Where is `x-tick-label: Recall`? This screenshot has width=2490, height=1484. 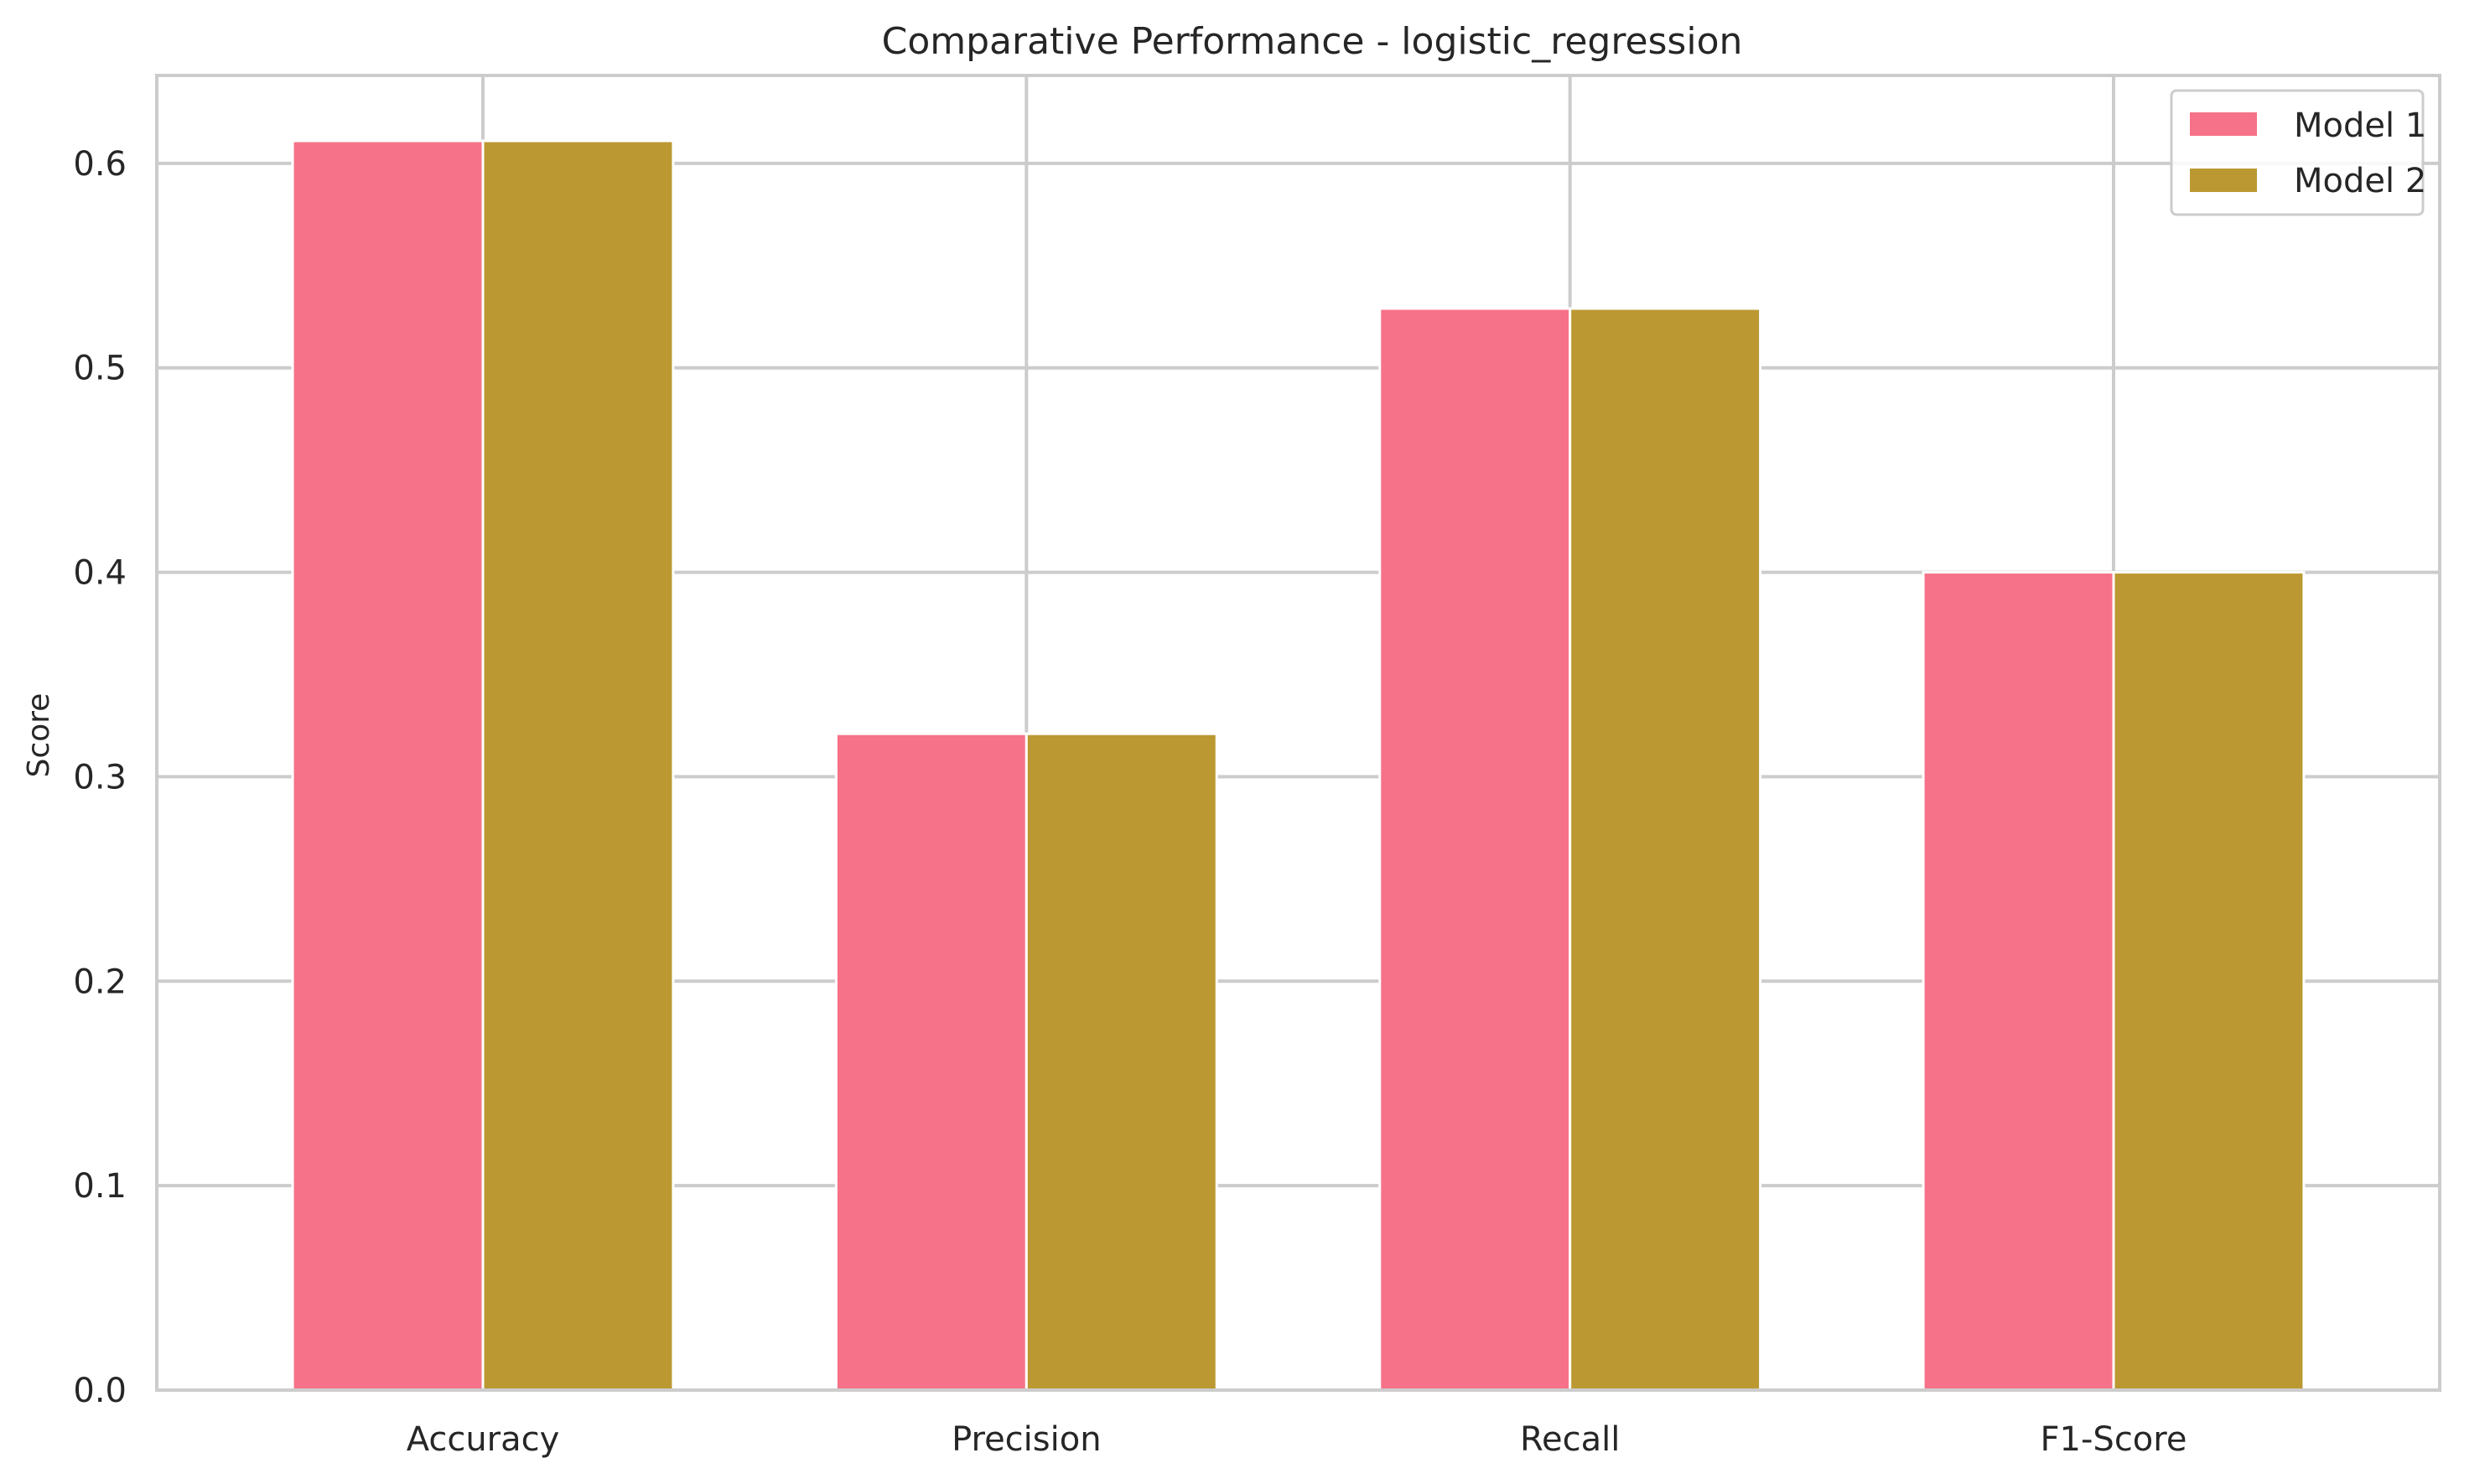 x-tick-label: Recall is located at coordinates (1570, 1439).